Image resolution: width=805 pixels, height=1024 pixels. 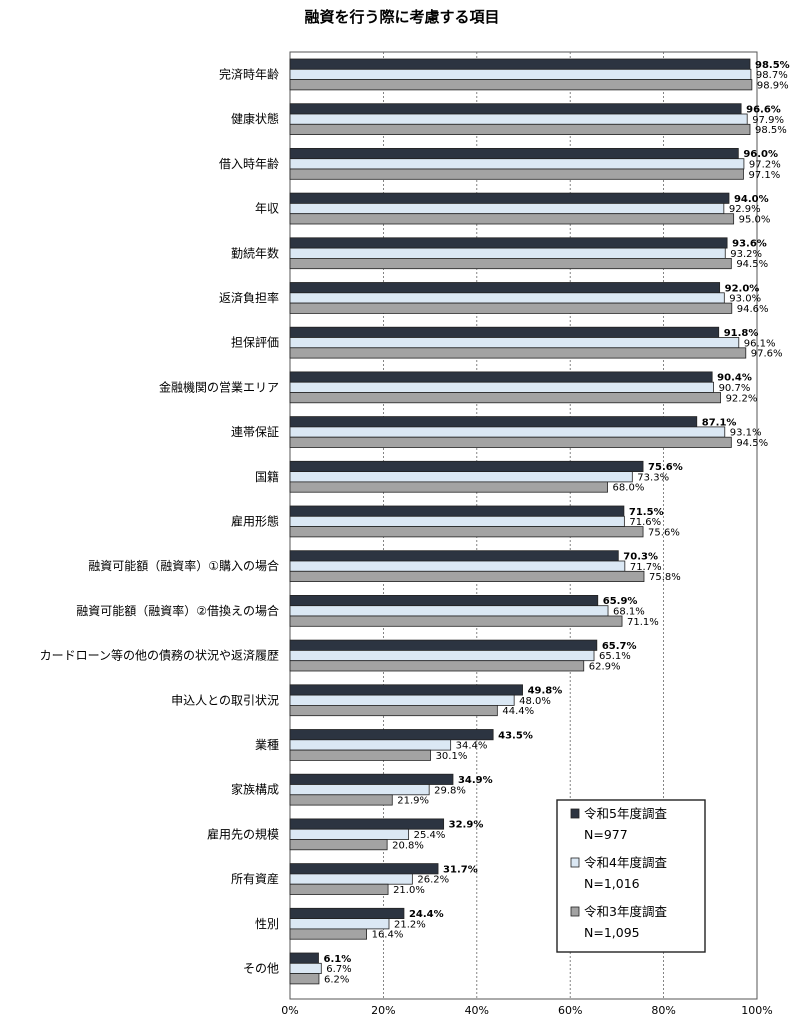 I want to click on data-label: 65.7%, so click(x=619, y=646).